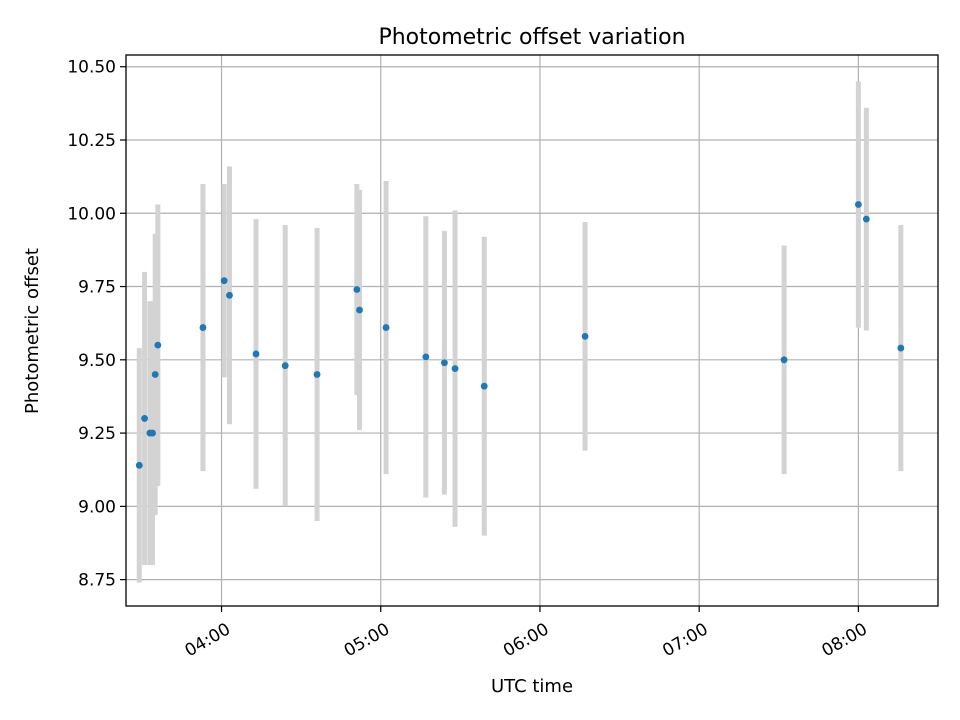  I want to click on y-tick-label: 8.75, so click(97, 581).